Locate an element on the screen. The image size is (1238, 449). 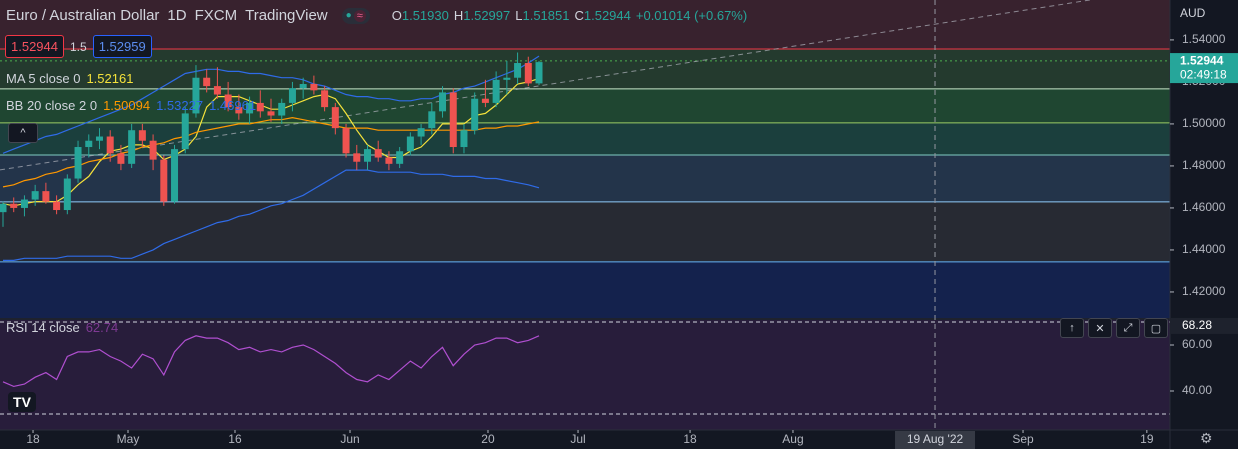
rsi-tag-label: 68.28 is located at coordinates (1197, 325).